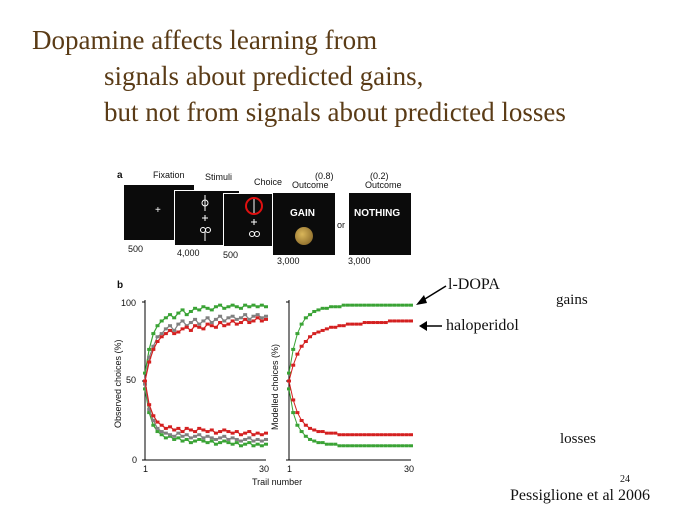 The image size is (689, 517). I want to click on phase-stimuli: Stimuli, so click(219, 177).